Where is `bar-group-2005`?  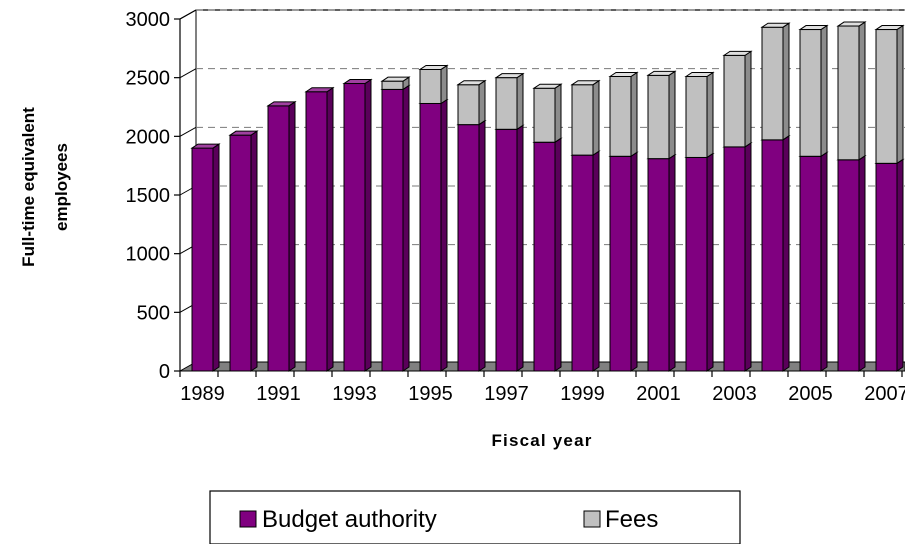
bar-group-2005 is located at coordinates (813, 198).